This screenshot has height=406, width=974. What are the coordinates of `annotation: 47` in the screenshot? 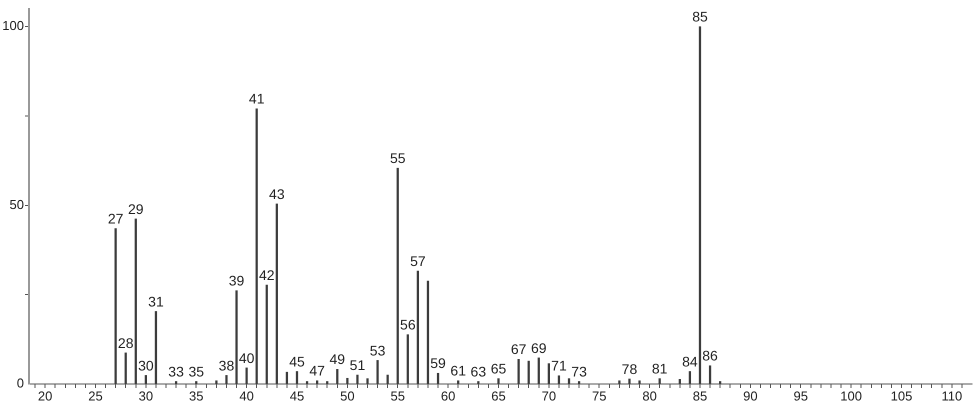 It's located at (317, 370).